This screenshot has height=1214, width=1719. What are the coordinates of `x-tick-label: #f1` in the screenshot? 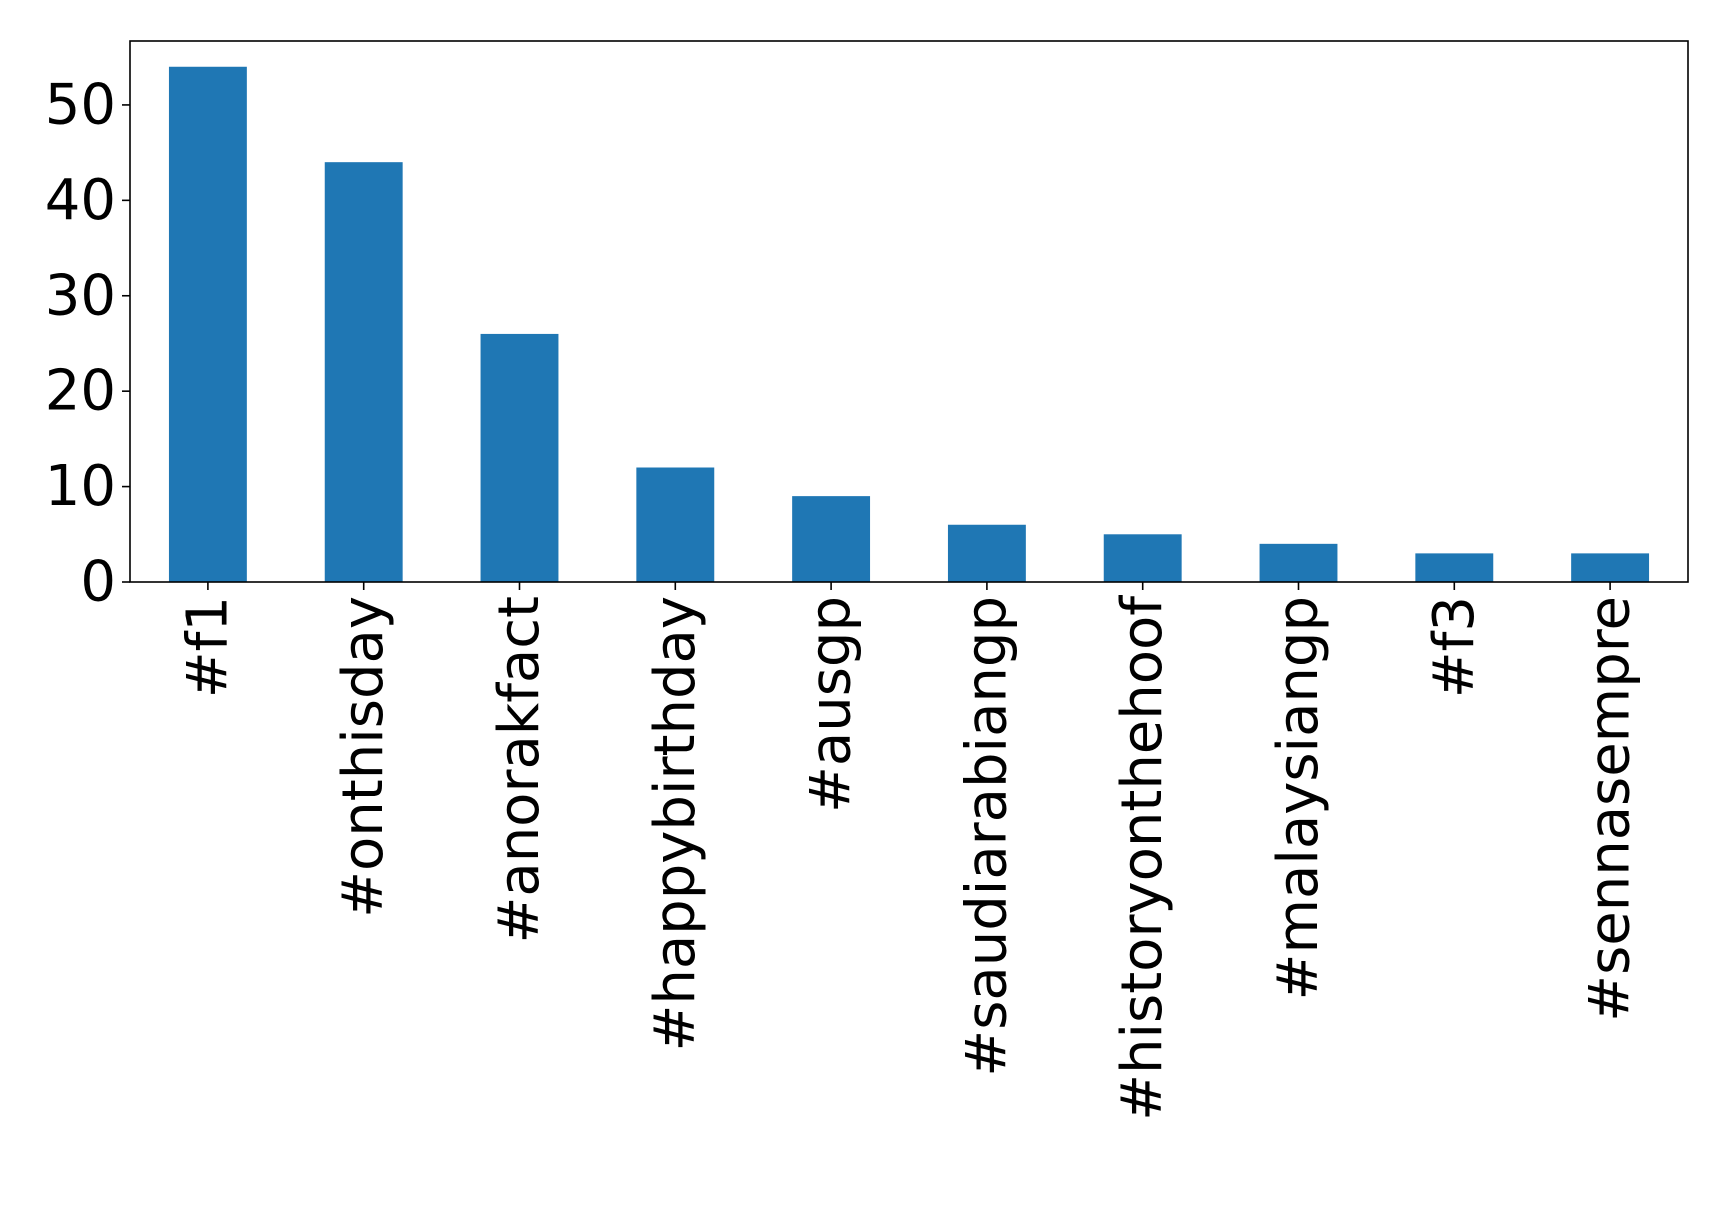 It's located at (207, 647).